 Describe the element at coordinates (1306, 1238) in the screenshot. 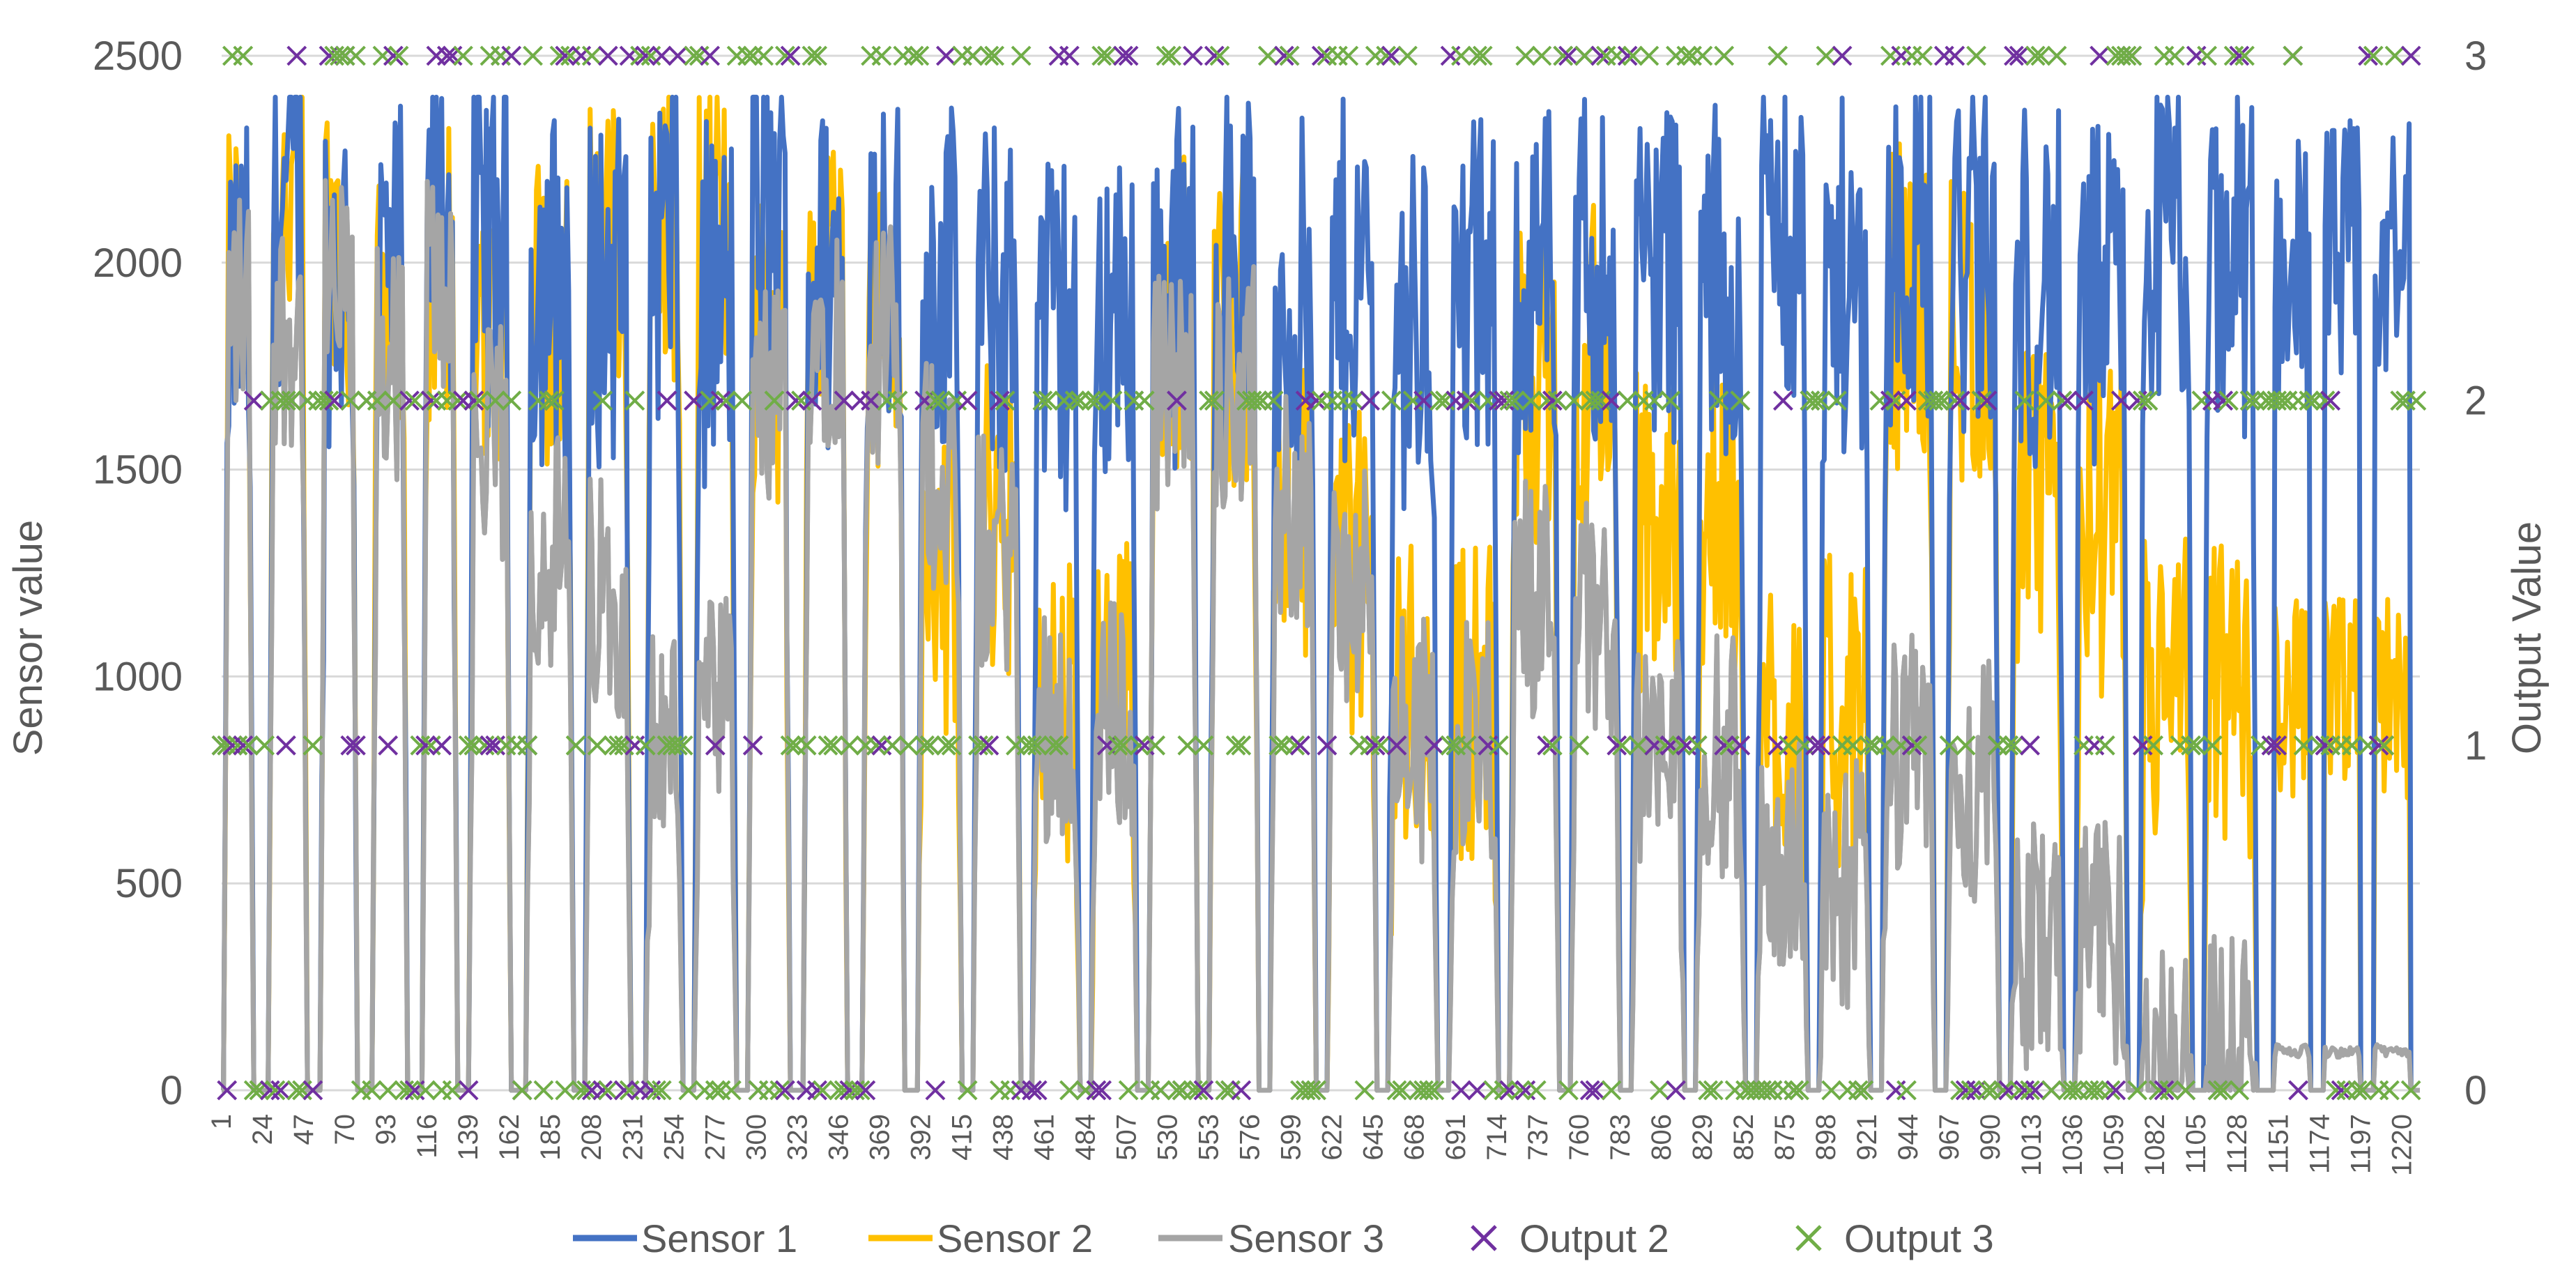

I see `legend-label-sensor-3: Sensor 3` at that location.